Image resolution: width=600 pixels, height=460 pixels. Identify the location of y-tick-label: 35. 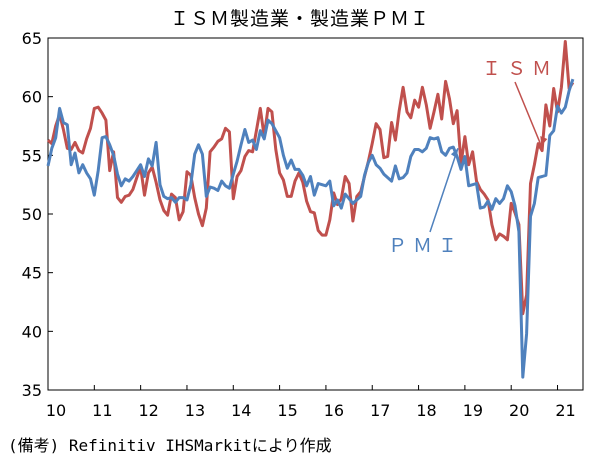
(32, 390).